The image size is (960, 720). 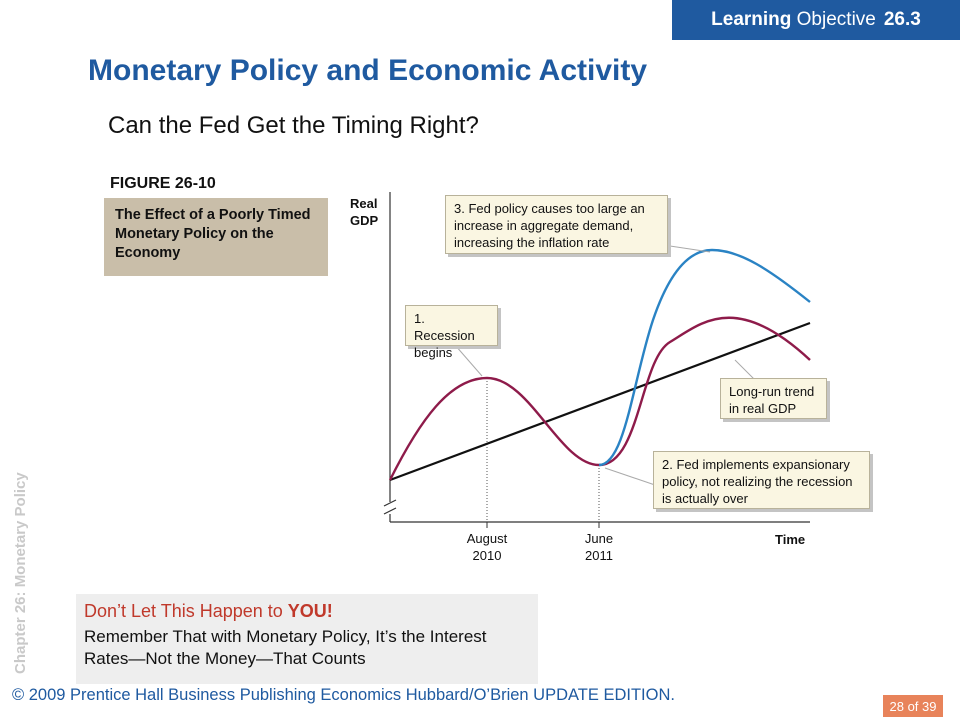 What do you see at coordinates (451, 332) in the screenshot?
I see `callout-recession-begins: 1. Recession begins` at bounding box center [451, 332].